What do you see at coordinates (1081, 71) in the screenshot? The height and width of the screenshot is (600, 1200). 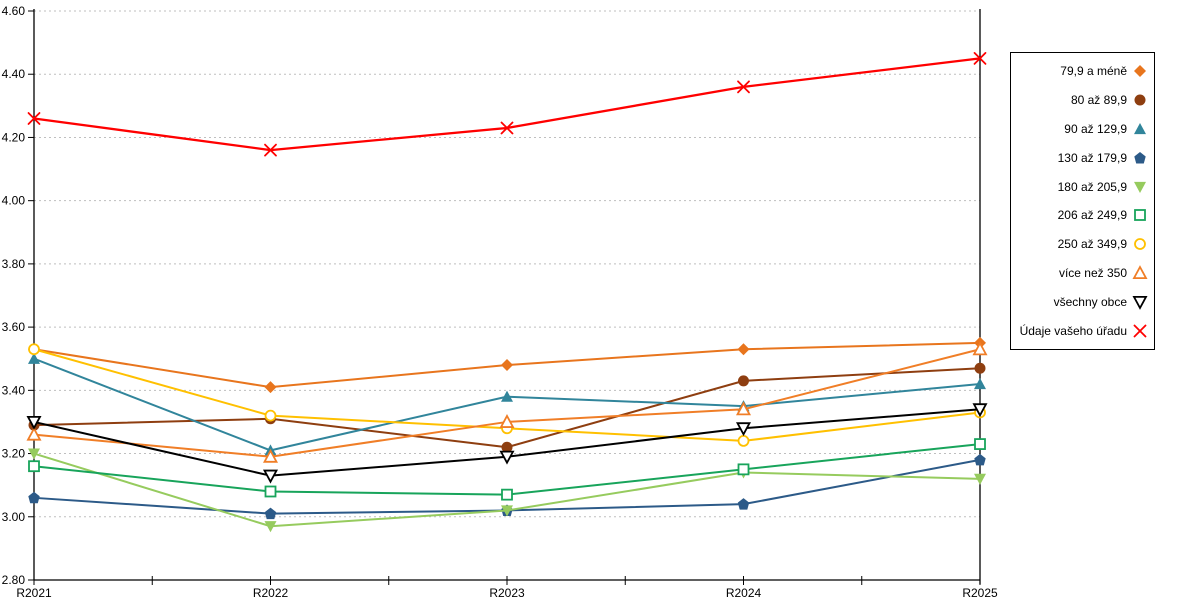 I see `legend-item: 79,9 a méně` at bounding box center [1081, 71].